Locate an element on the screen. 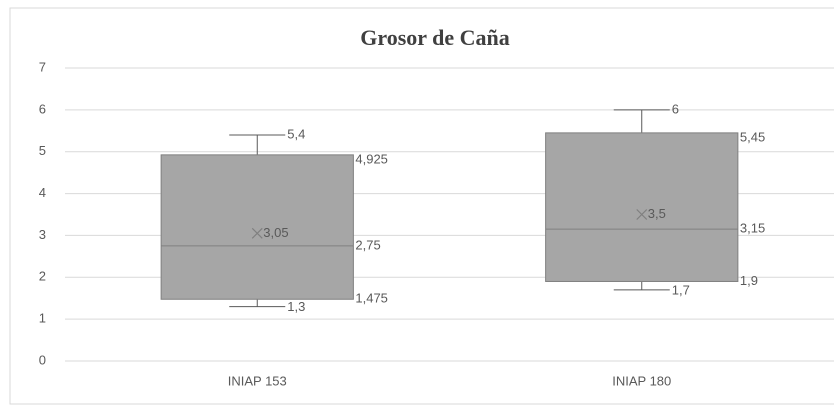 This screenshot has width=834, height=405. data-label: 3,5 is located at coordinates (657, 213).